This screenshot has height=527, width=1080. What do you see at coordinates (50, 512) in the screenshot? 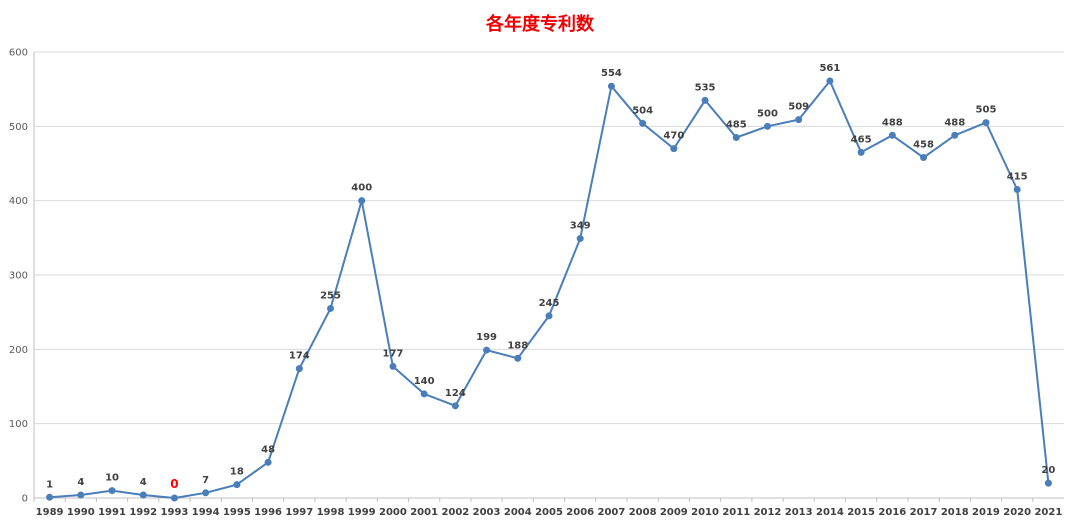
I see `x-tick-label: 1989` at bounding box center [50, 512].